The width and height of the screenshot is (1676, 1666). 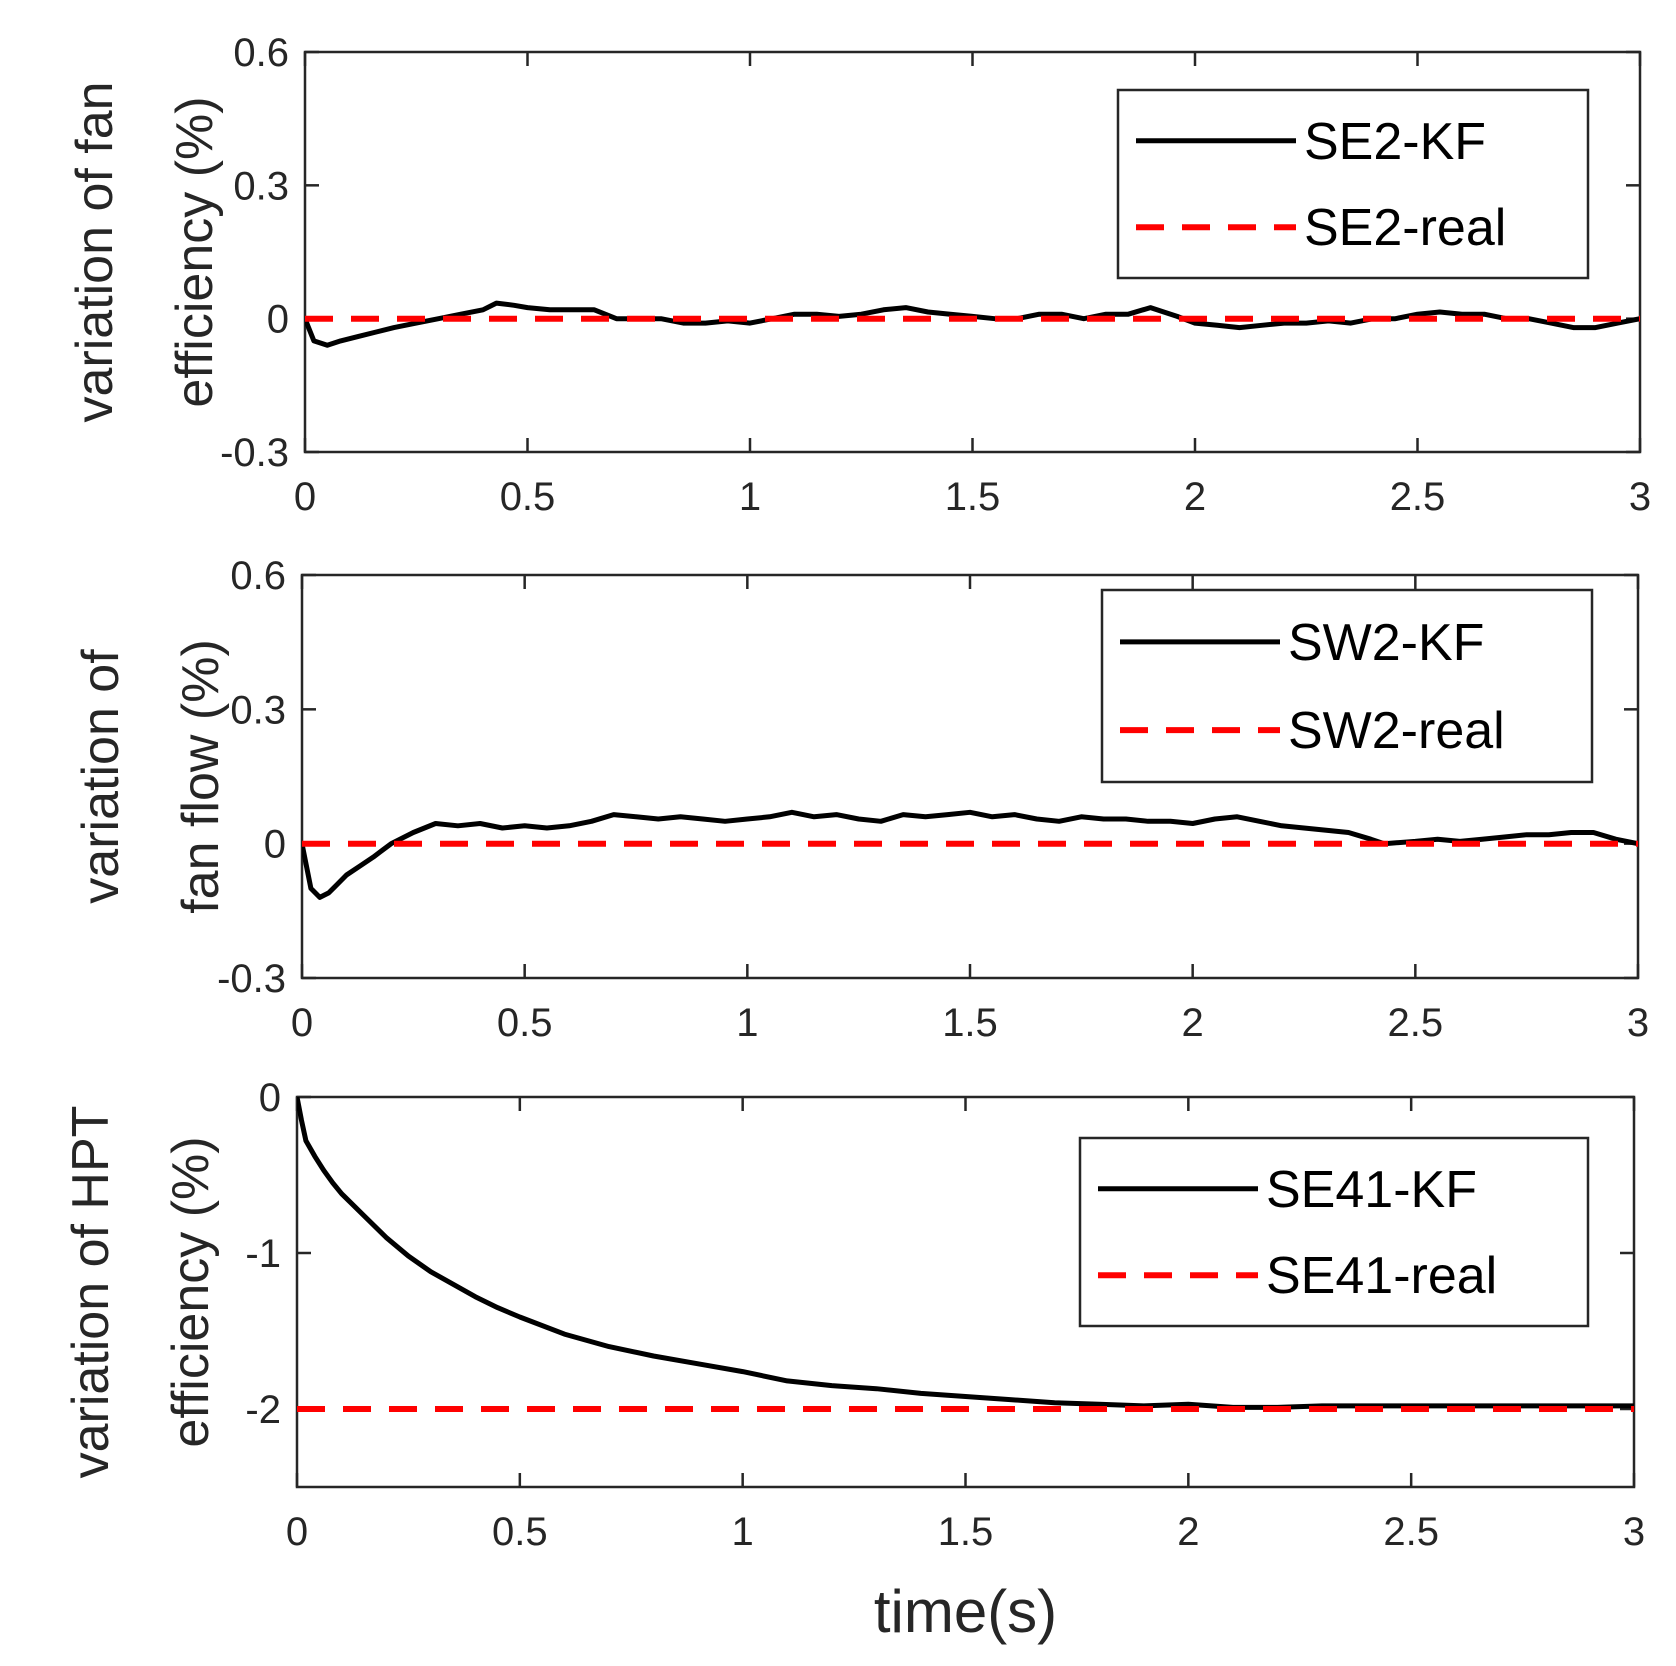 I want to click on x-axis-label: time(s), so click(x=965, y=1611).